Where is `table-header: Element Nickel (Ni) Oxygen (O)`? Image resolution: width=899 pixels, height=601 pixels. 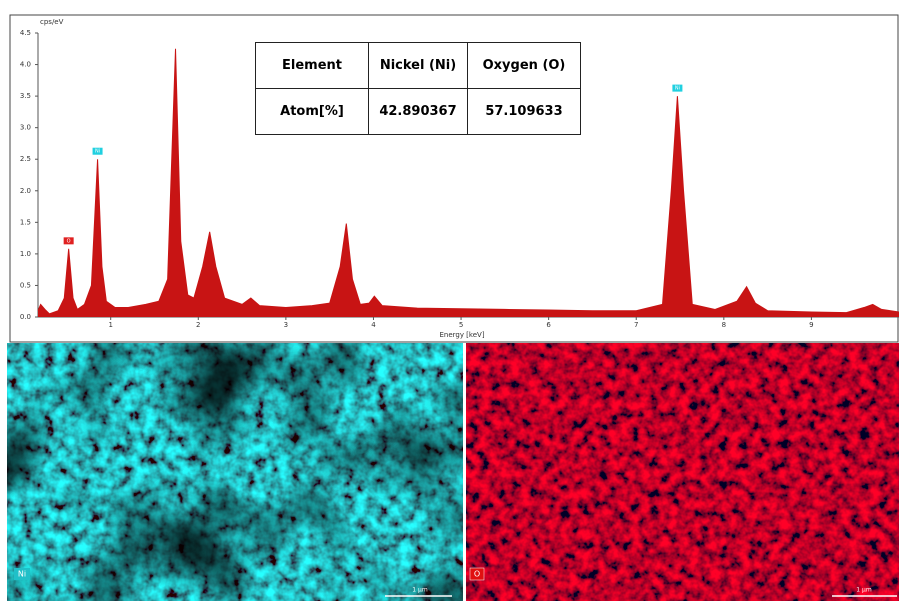 table-header: Element Nickel (Ni) Oxygen (O) is located at coordinates (418, 65).